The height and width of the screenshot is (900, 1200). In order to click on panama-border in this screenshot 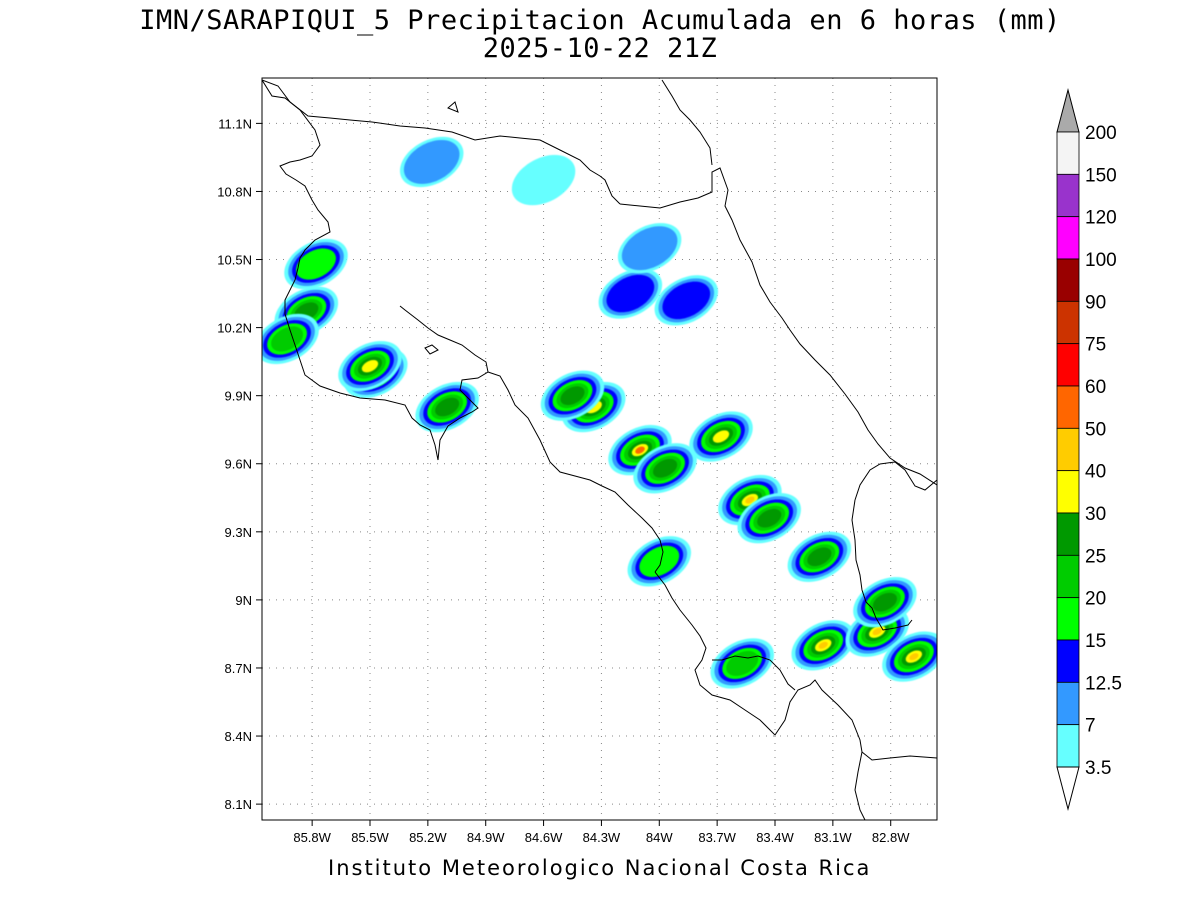, I will do `click(895, 481)`.